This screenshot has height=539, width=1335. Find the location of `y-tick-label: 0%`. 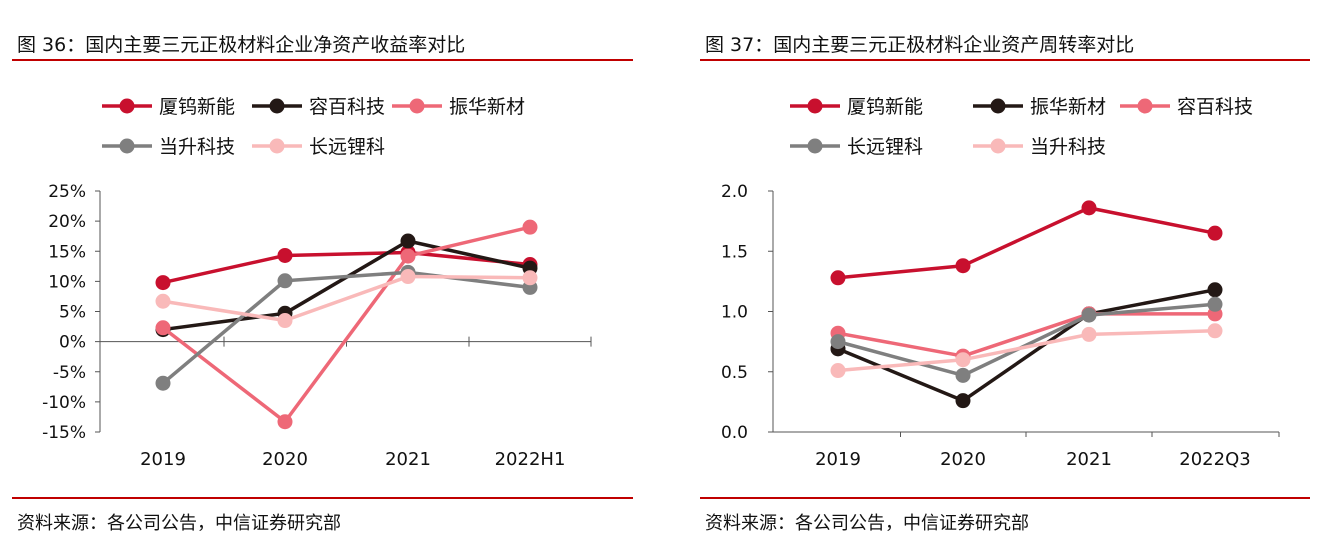

y-tick-label: 0% is located at coordinates (72, 343).